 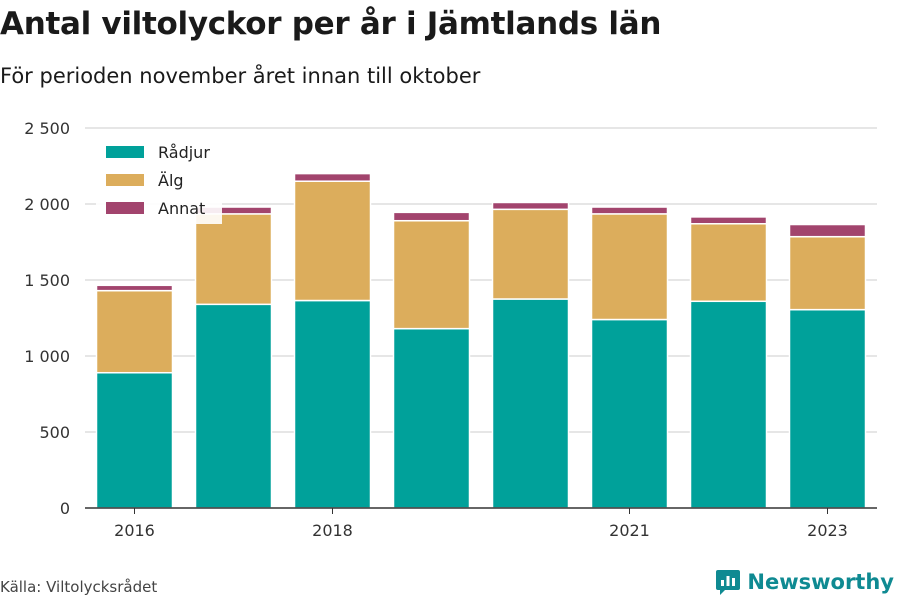 I want to click on legend-label: Annat, so click(x=181, y=208).